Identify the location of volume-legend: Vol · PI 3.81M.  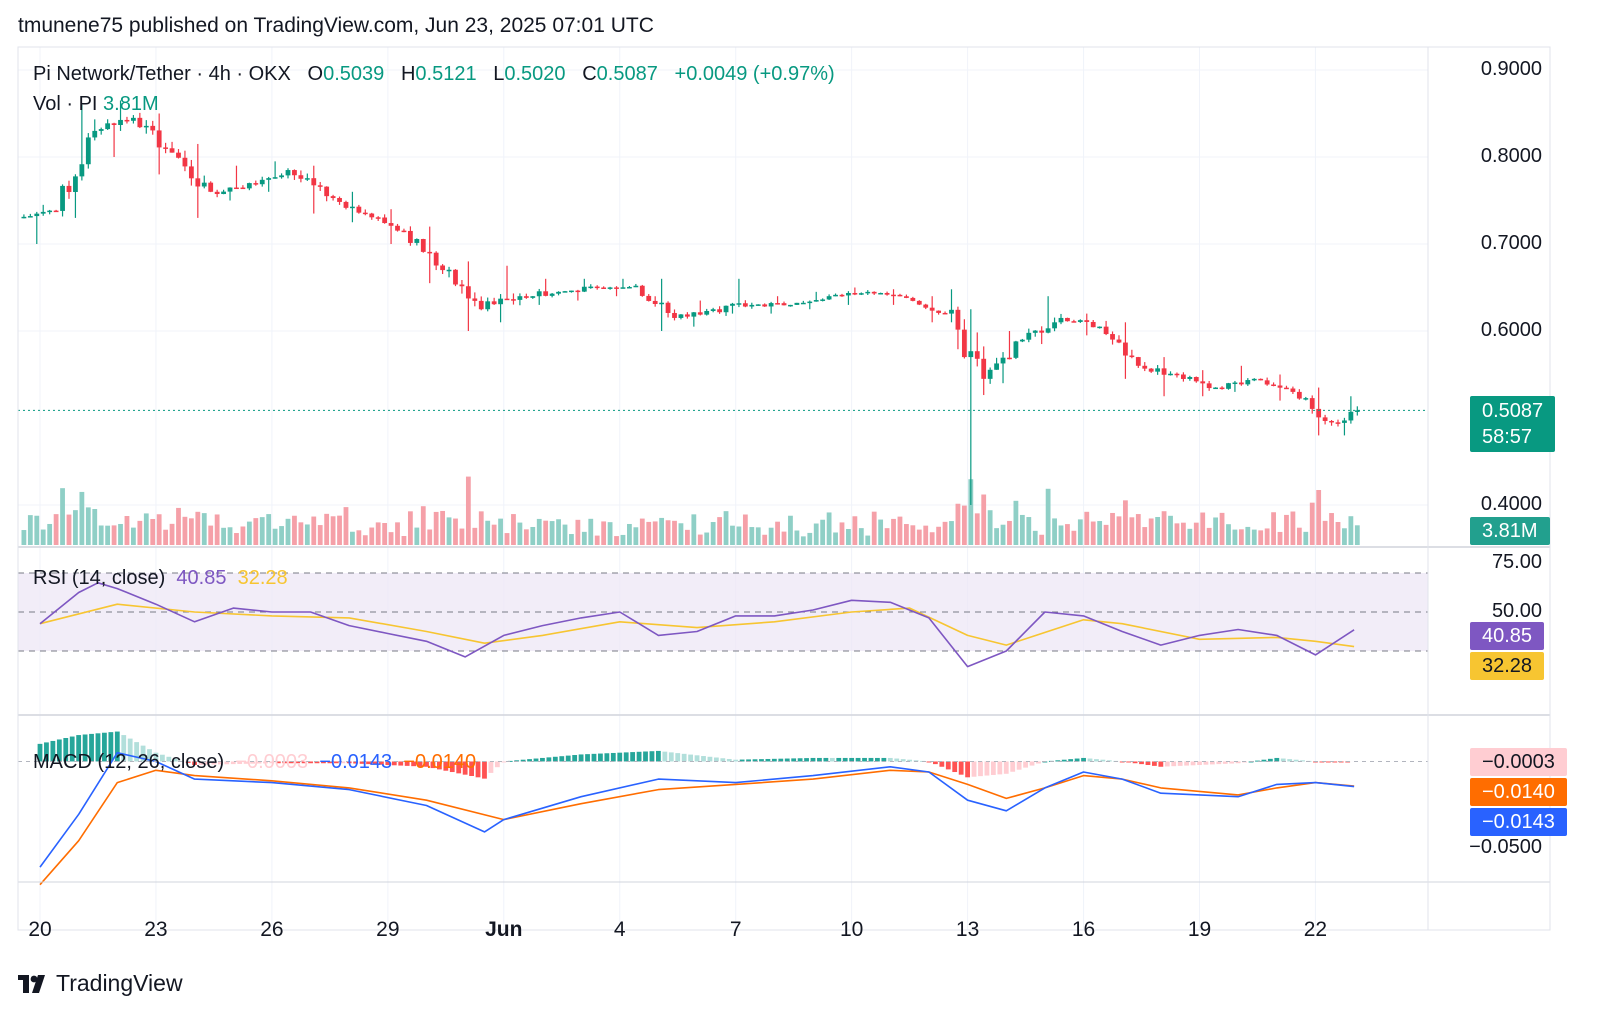
(96, 104).